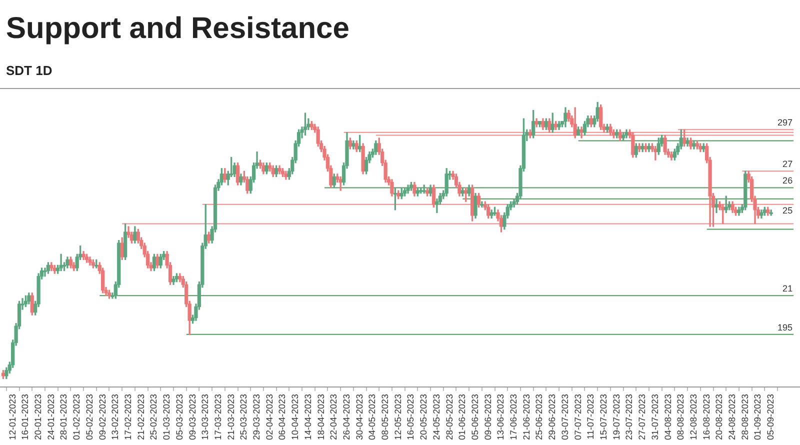 The image size is (800, 445). What do you see at coordinates (603, 417) in the screenshot?
I see `x-tick-label: 15-07-2023` at bounding box center [603, 417].